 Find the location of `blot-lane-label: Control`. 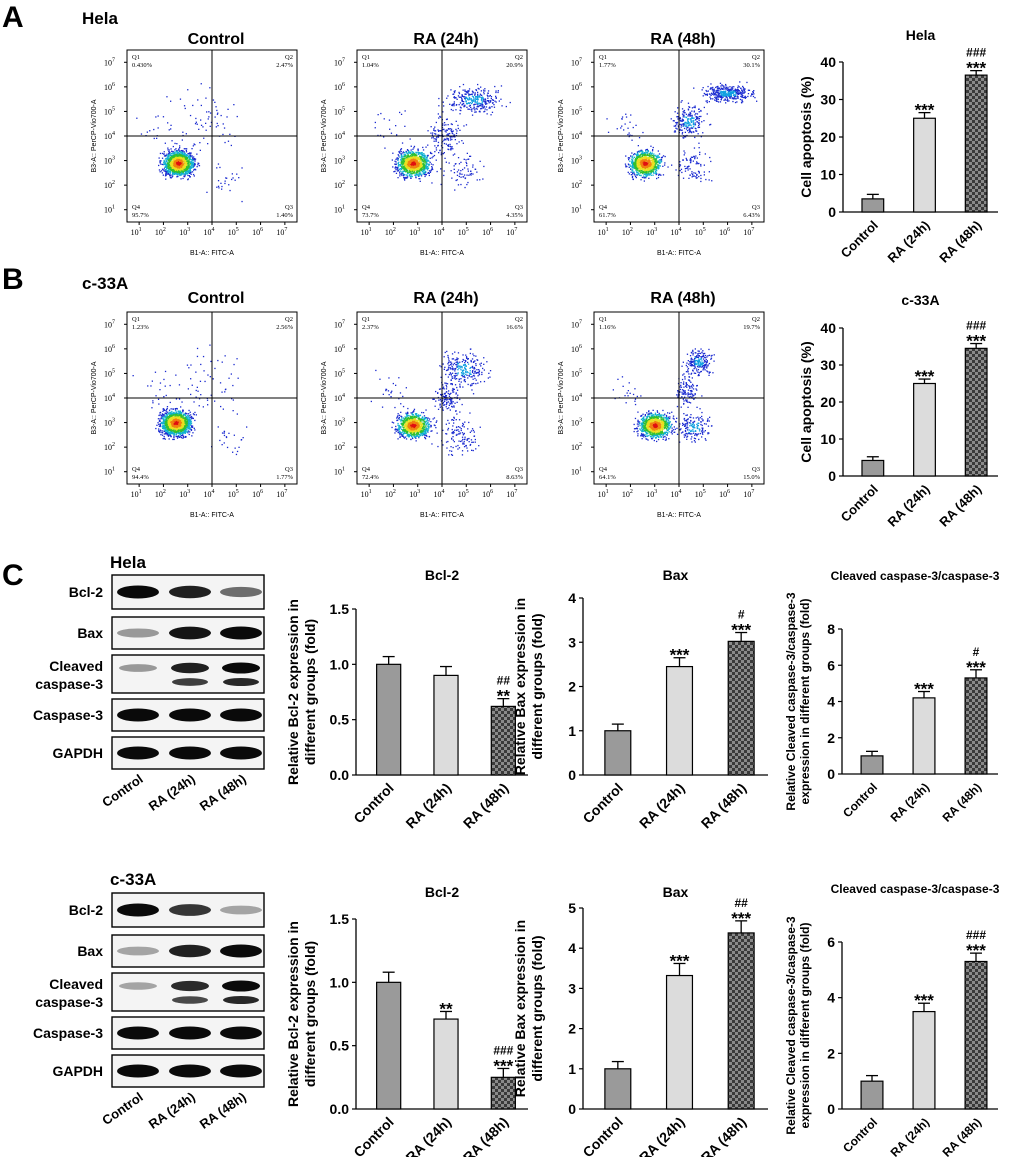

blot-lane-label: Control is located at coordinates (122, 790).